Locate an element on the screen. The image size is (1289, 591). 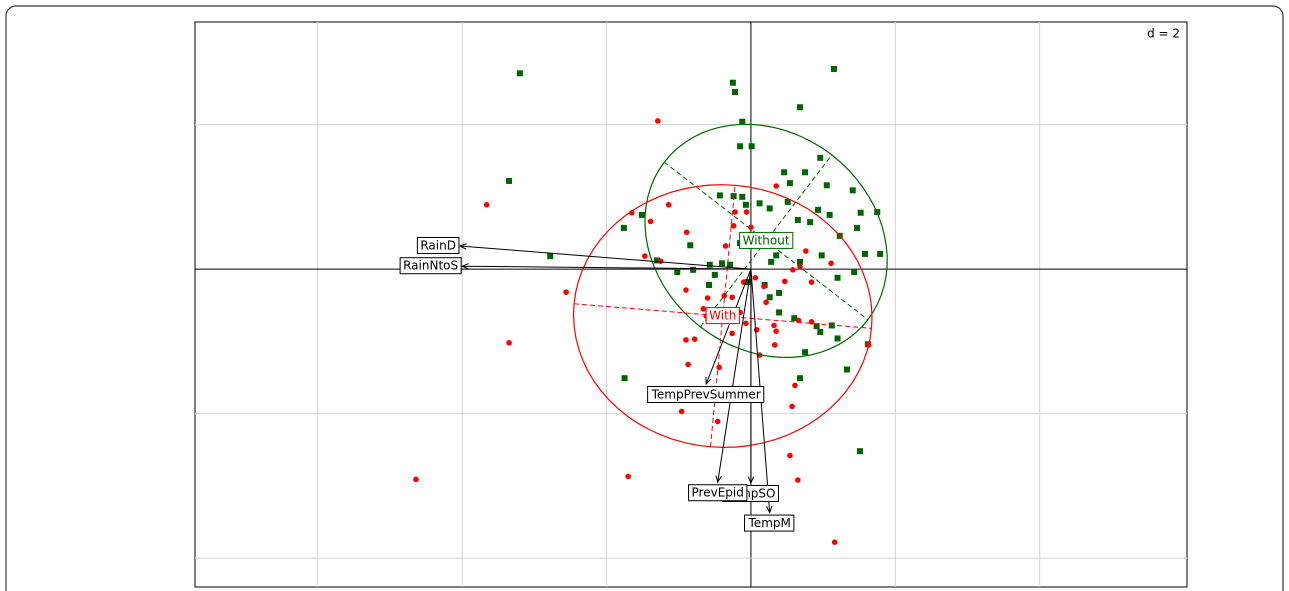
scale-annotation: d = 2 is located at coordinates (1163, 34).